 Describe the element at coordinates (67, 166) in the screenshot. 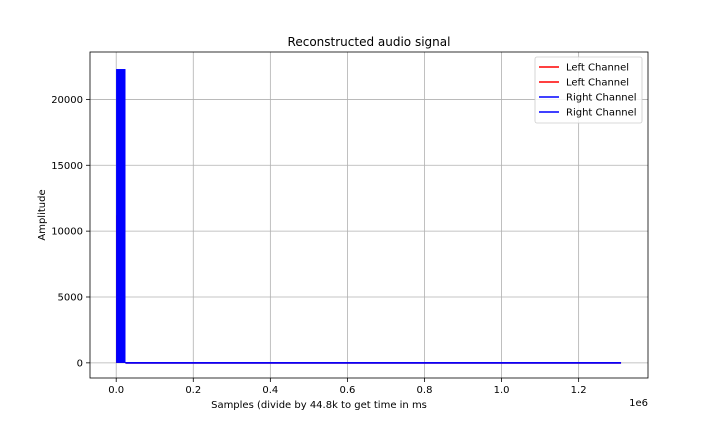

I see `y-tick-label: 15000` at that location.